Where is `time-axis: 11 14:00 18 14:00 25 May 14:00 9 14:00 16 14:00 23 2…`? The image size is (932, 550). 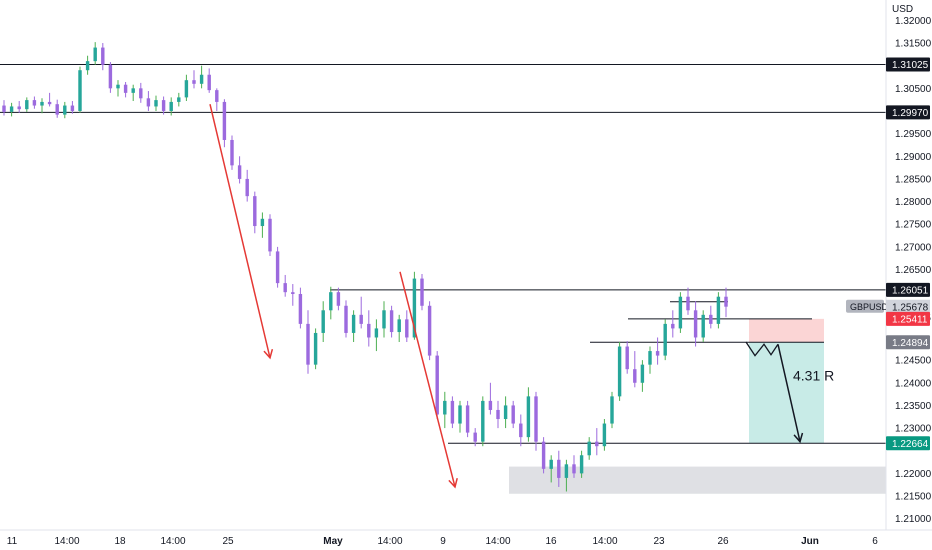 time-axis: 11 14:00 18 14:00 25 May 14:00 9 14:00 16 14:00 23 2… is located at coordinates (466, 538).